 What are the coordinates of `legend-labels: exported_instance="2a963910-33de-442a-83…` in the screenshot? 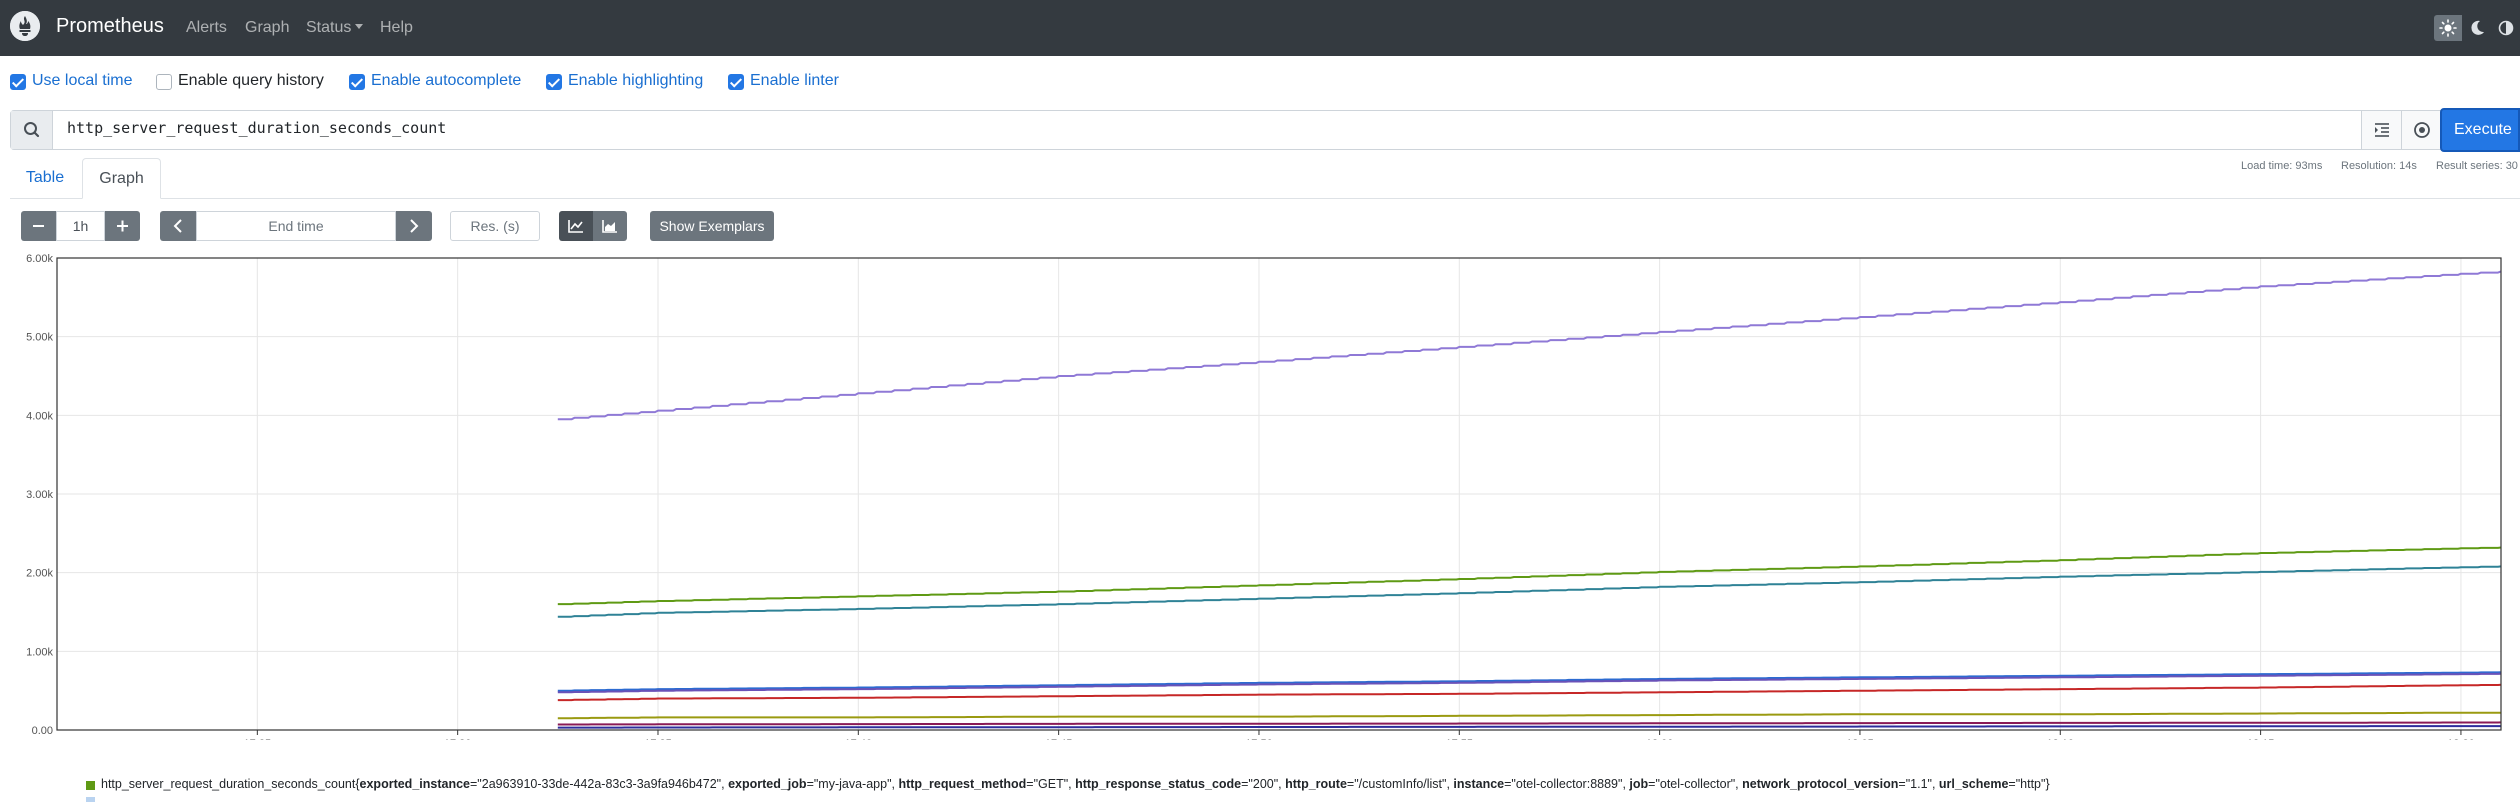 It's located at (1203, 784).